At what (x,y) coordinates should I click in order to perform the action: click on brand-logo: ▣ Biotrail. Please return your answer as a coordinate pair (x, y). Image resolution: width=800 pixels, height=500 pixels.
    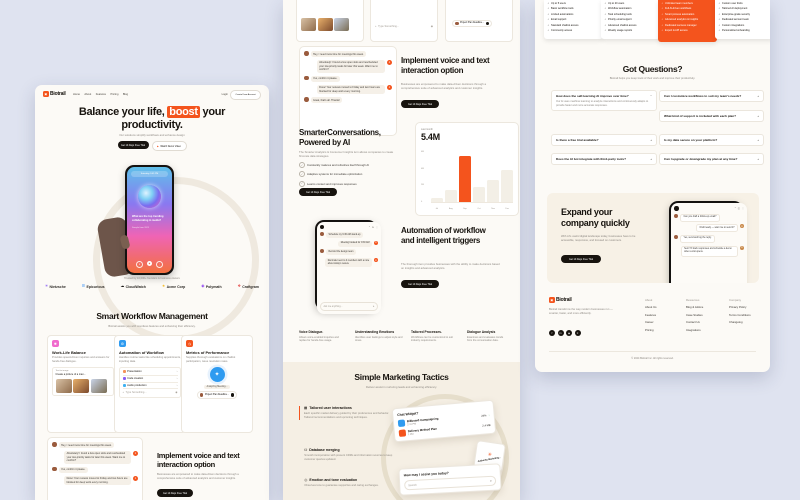
    Looking at the image, I should click on (54, 94).